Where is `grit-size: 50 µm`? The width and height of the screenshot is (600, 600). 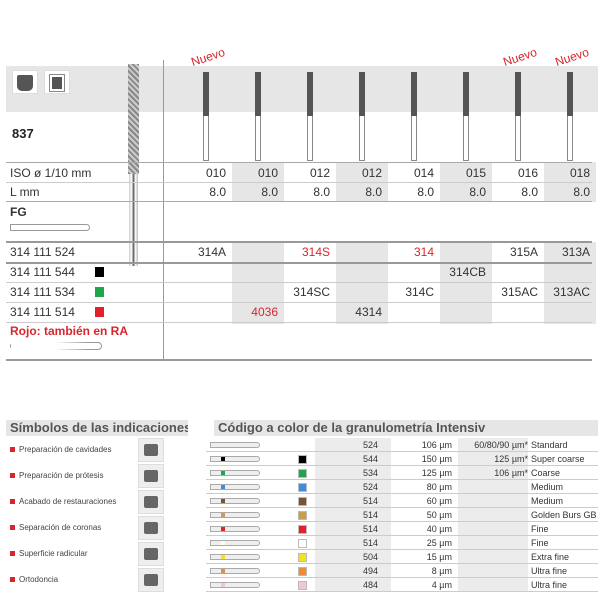
grit-size: 50 µm is located at coordinates (439, 515).